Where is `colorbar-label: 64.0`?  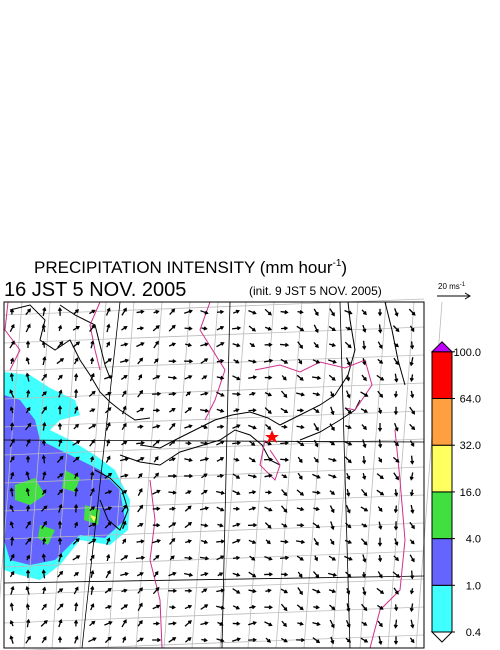 colorbar-label: 64.0 is located at coordinates (470, 400).